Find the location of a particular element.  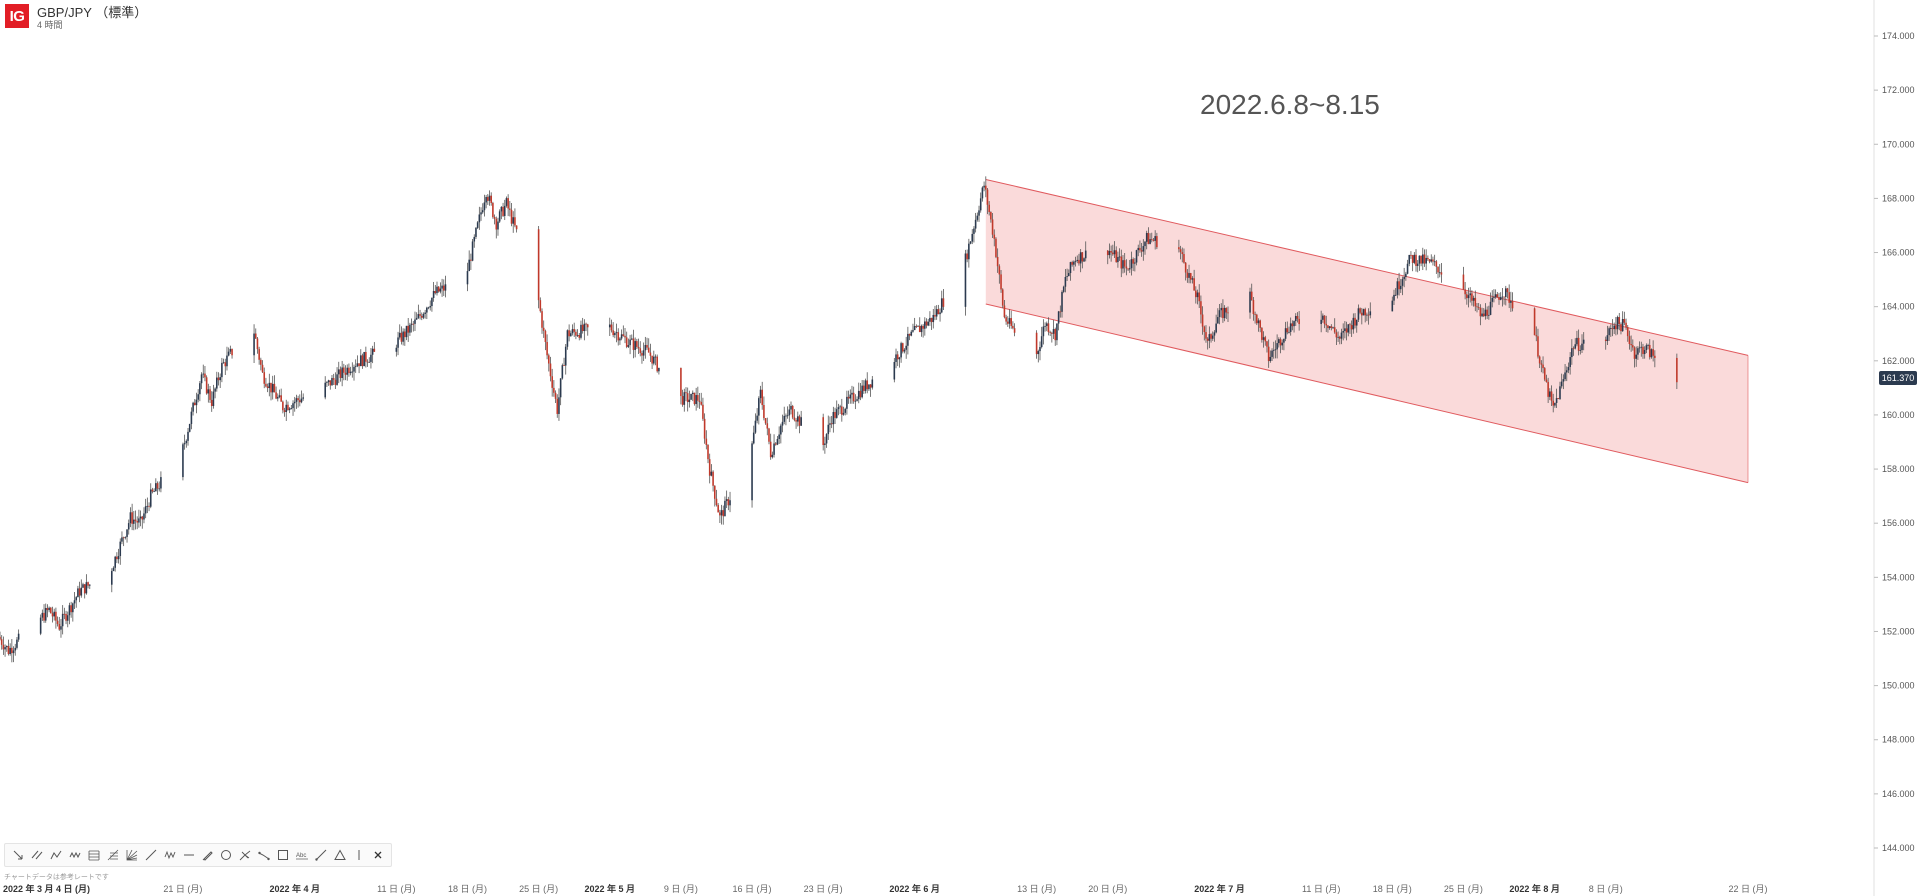

circle-icon is located at coordinates (226, 855).